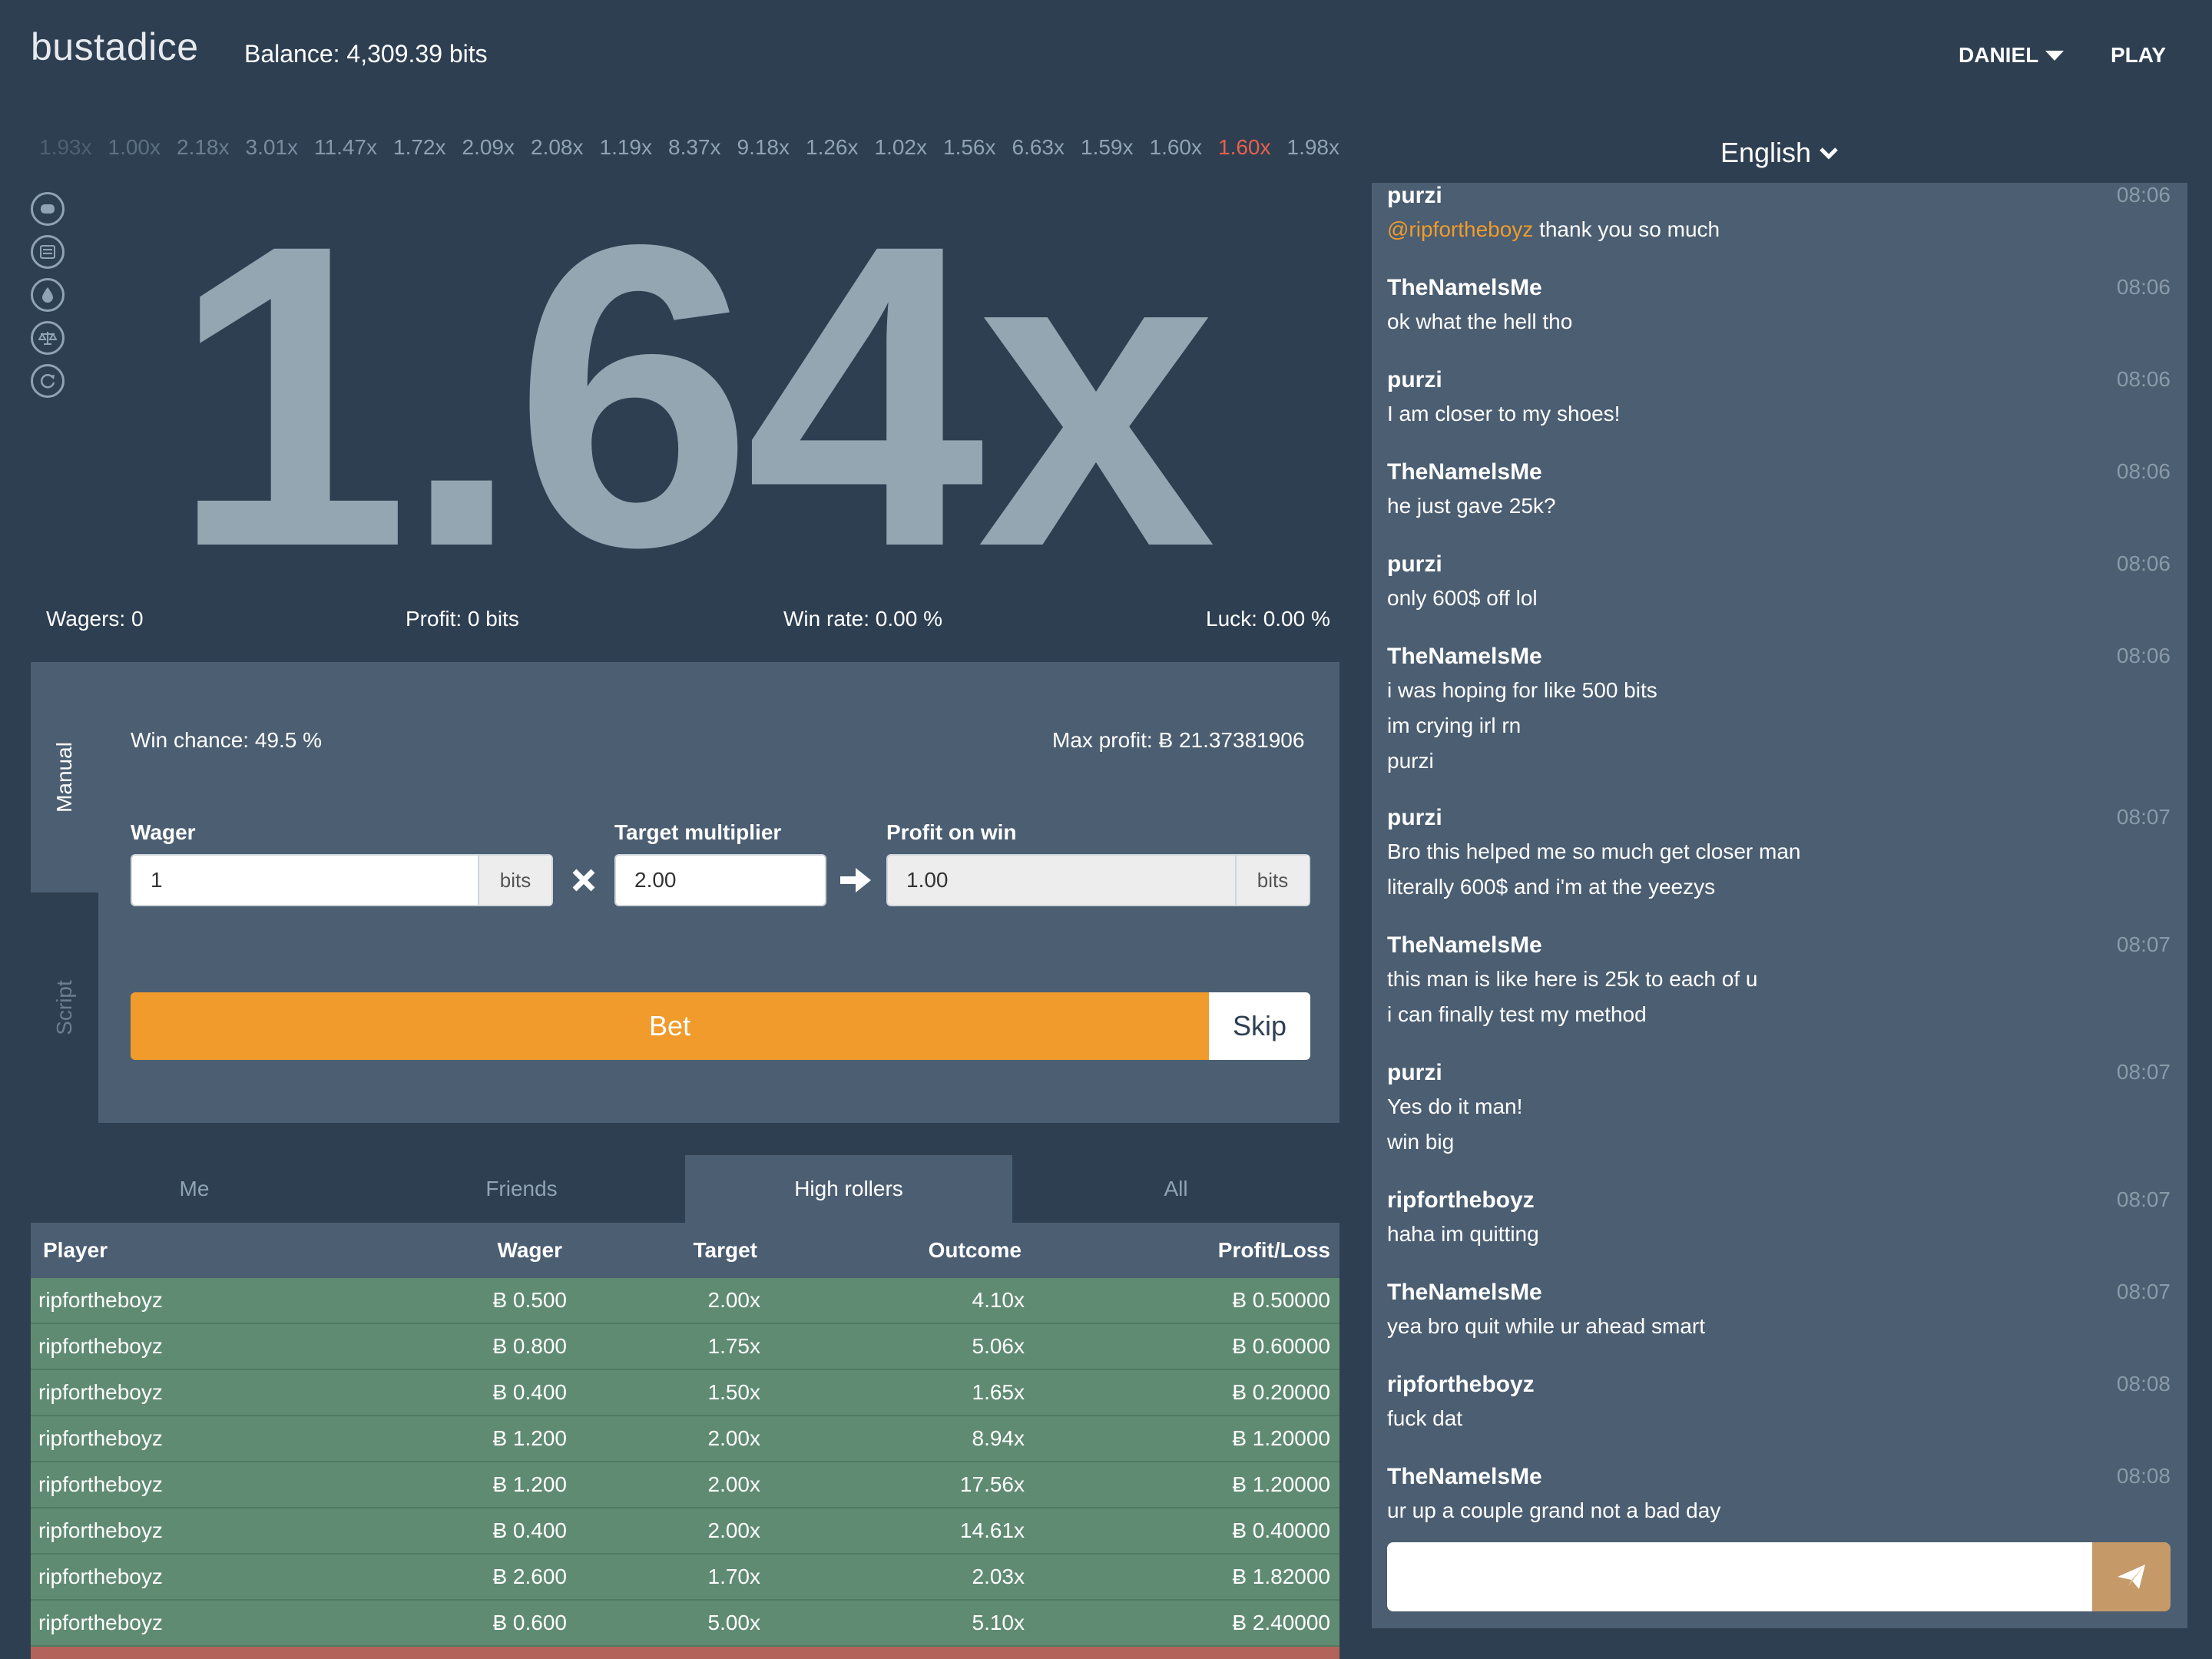  I want to click on skip-button: Skip, so click(1259, 1026).